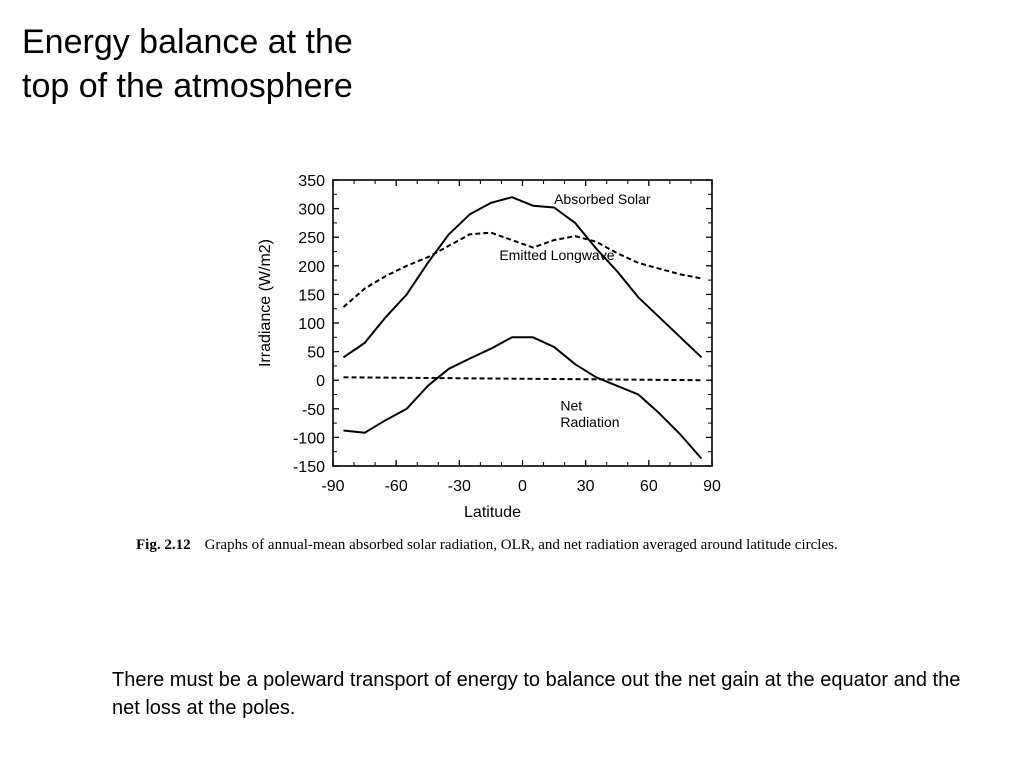  What do you see at coordinates (311, 181) in the screenshot?
I see `y-tick-label: 350` at bounding box center [311, 181].